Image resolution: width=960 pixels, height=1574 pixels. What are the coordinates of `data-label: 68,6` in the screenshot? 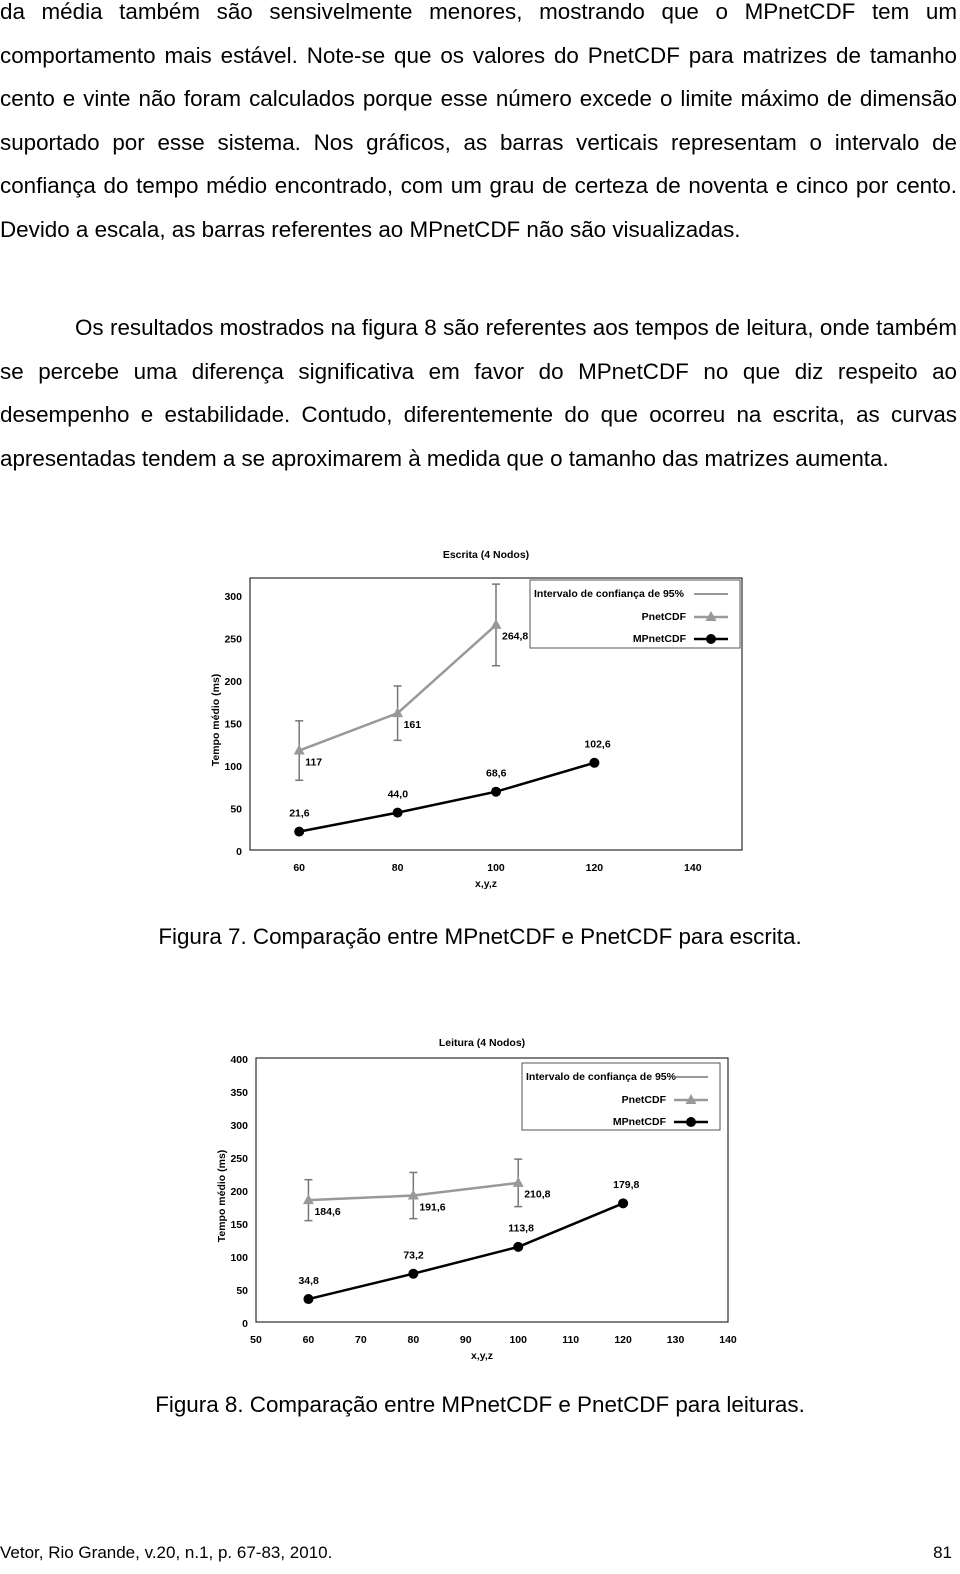 It's located at (496, 773).